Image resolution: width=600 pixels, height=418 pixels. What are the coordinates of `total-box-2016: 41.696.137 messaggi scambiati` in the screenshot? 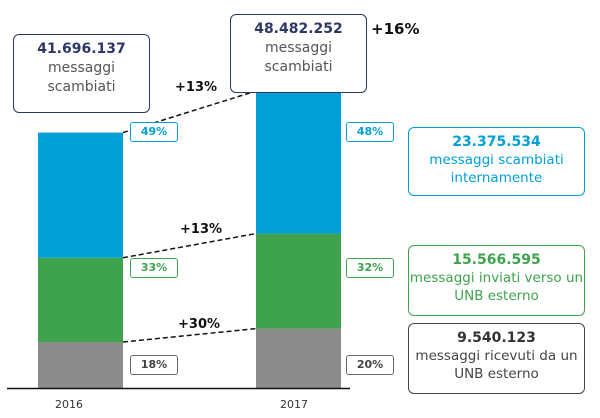 It's located at (81, 73).